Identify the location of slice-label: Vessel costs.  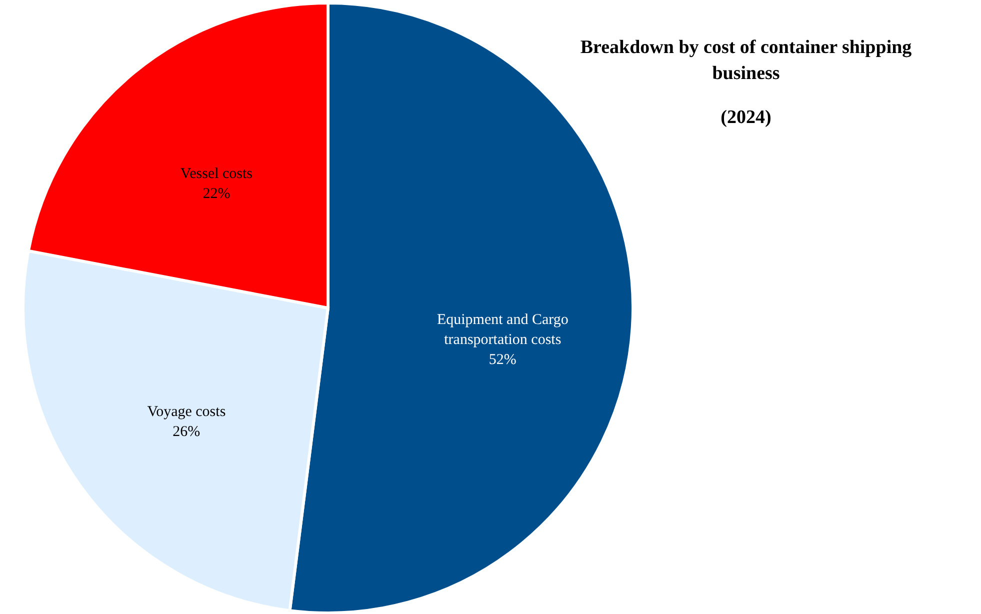
(216, 174).